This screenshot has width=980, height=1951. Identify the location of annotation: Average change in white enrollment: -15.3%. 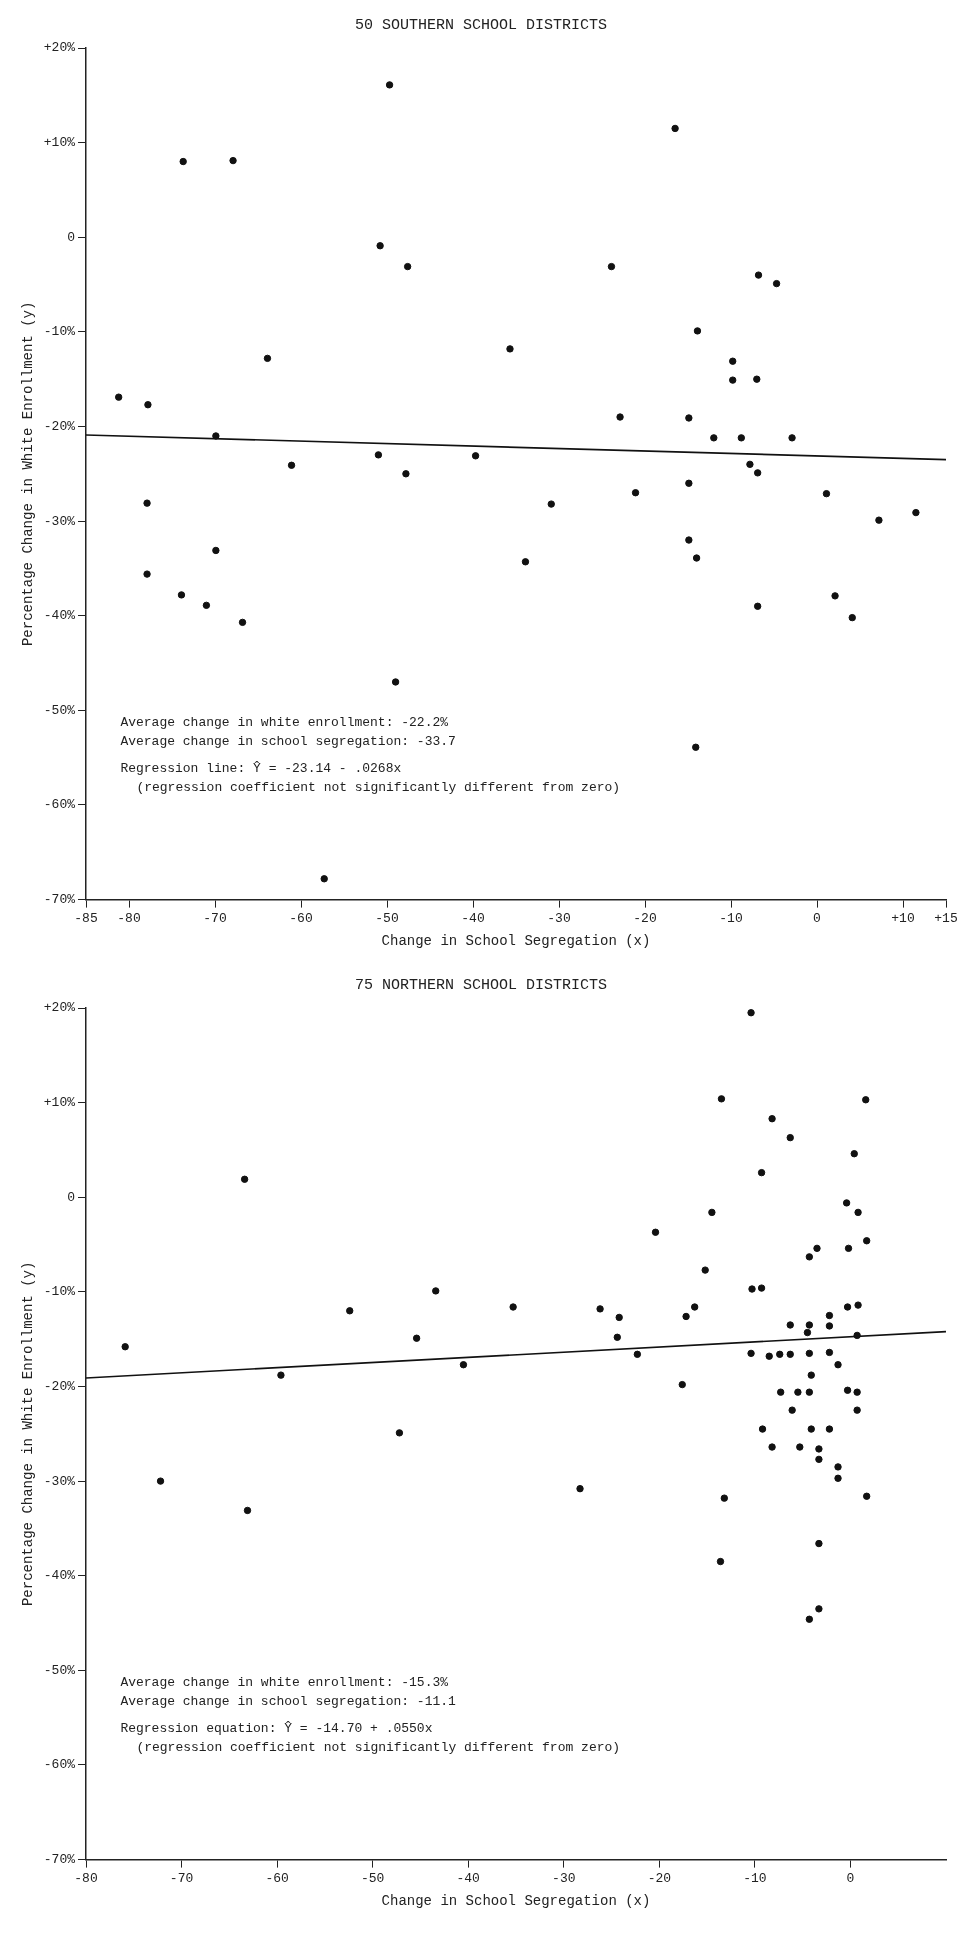
(284, 1683).